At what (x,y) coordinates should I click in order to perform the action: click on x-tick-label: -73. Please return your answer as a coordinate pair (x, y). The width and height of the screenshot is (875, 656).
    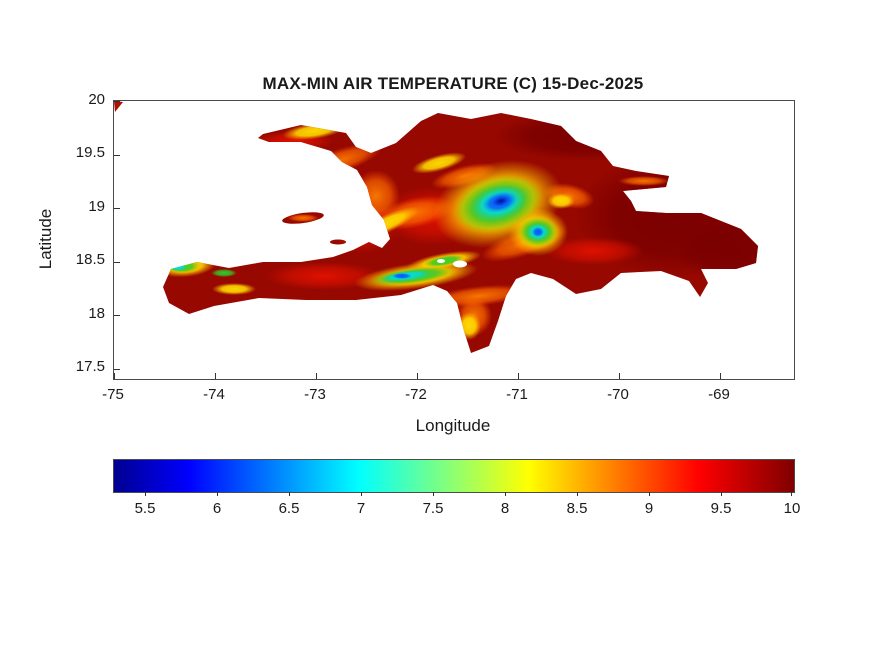
    Looking at the image, I should click on (315, 394).